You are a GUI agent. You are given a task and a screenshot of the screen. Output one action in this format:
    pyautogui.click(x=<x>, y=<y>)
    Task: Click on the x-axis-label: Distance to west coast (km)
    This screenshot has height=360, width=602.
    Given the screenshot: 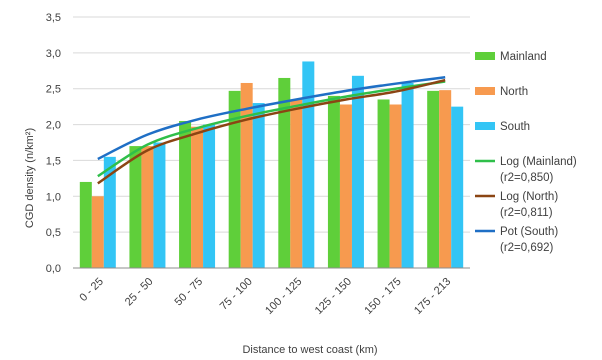 What is the action you would take?
    pyautogui.click(x=309, y=350)
    